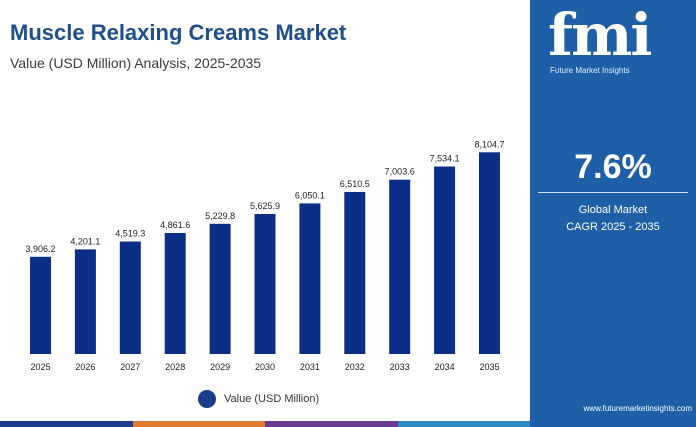 This screenshot has width=696, height=427. I want to click on bar-2028, so click(175, 293).